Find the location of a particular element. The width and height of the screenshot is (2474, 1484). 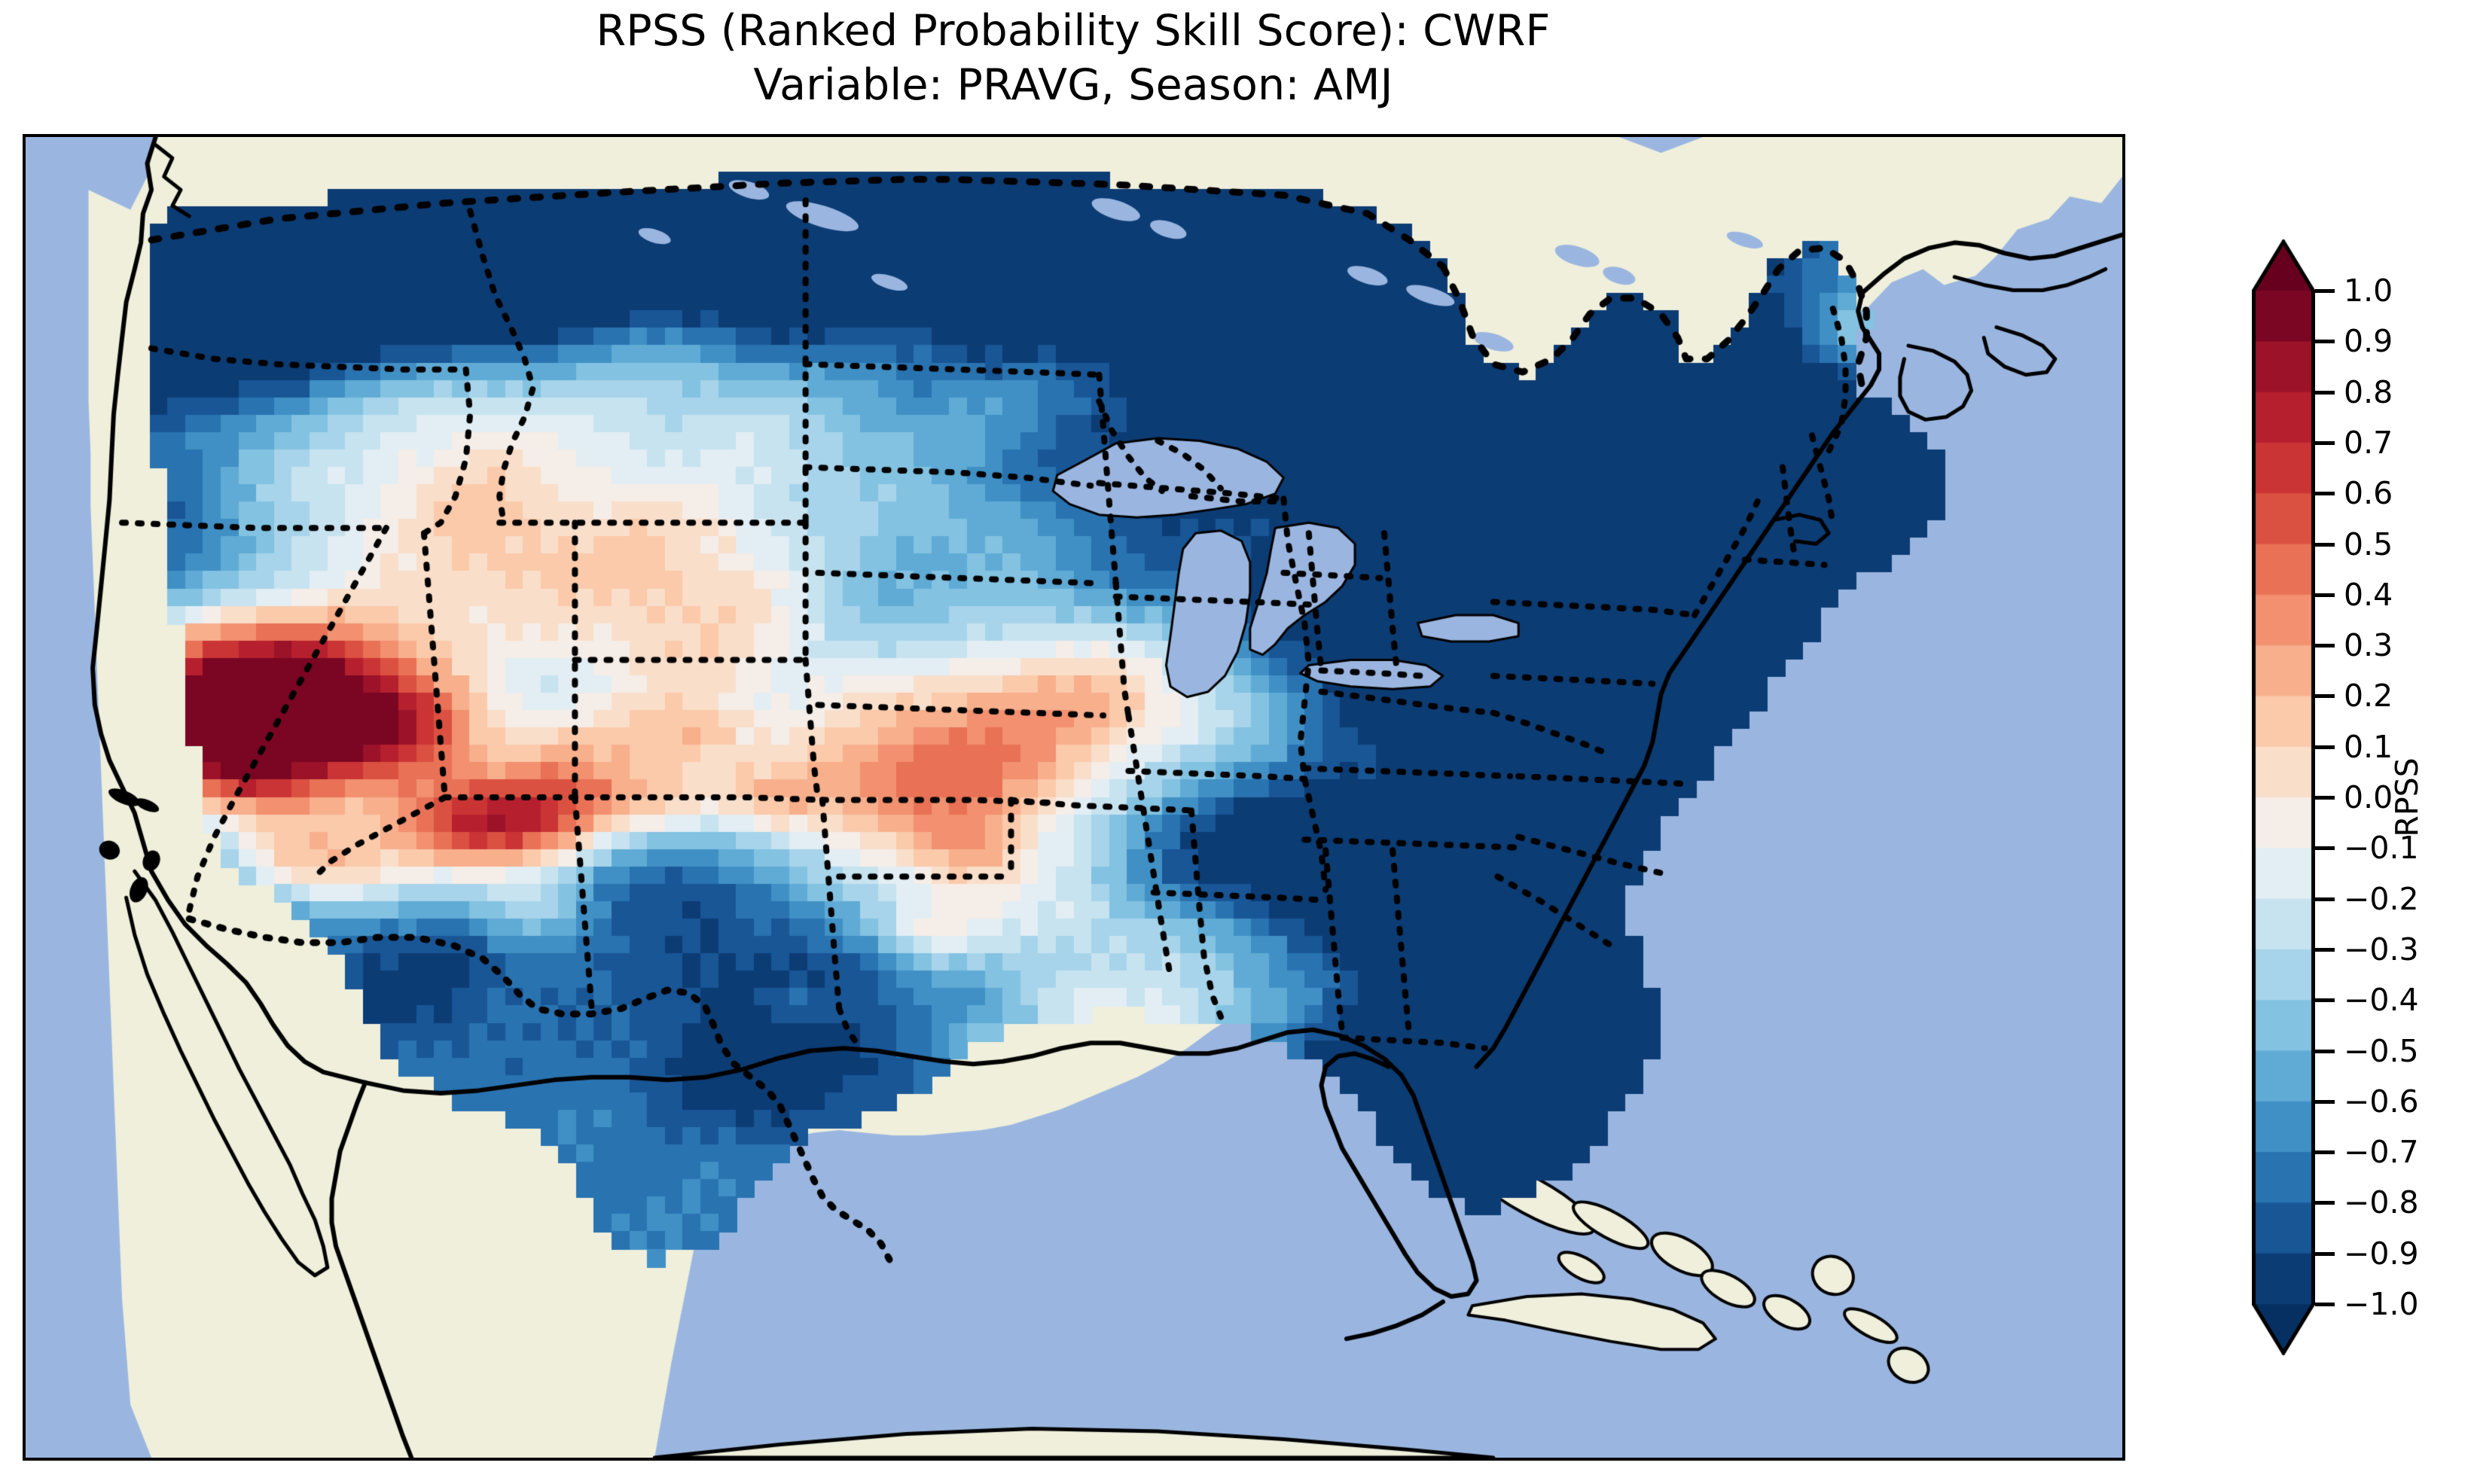

colorbar-tick-label: 0.2 is located at coordinates (2368, 696).